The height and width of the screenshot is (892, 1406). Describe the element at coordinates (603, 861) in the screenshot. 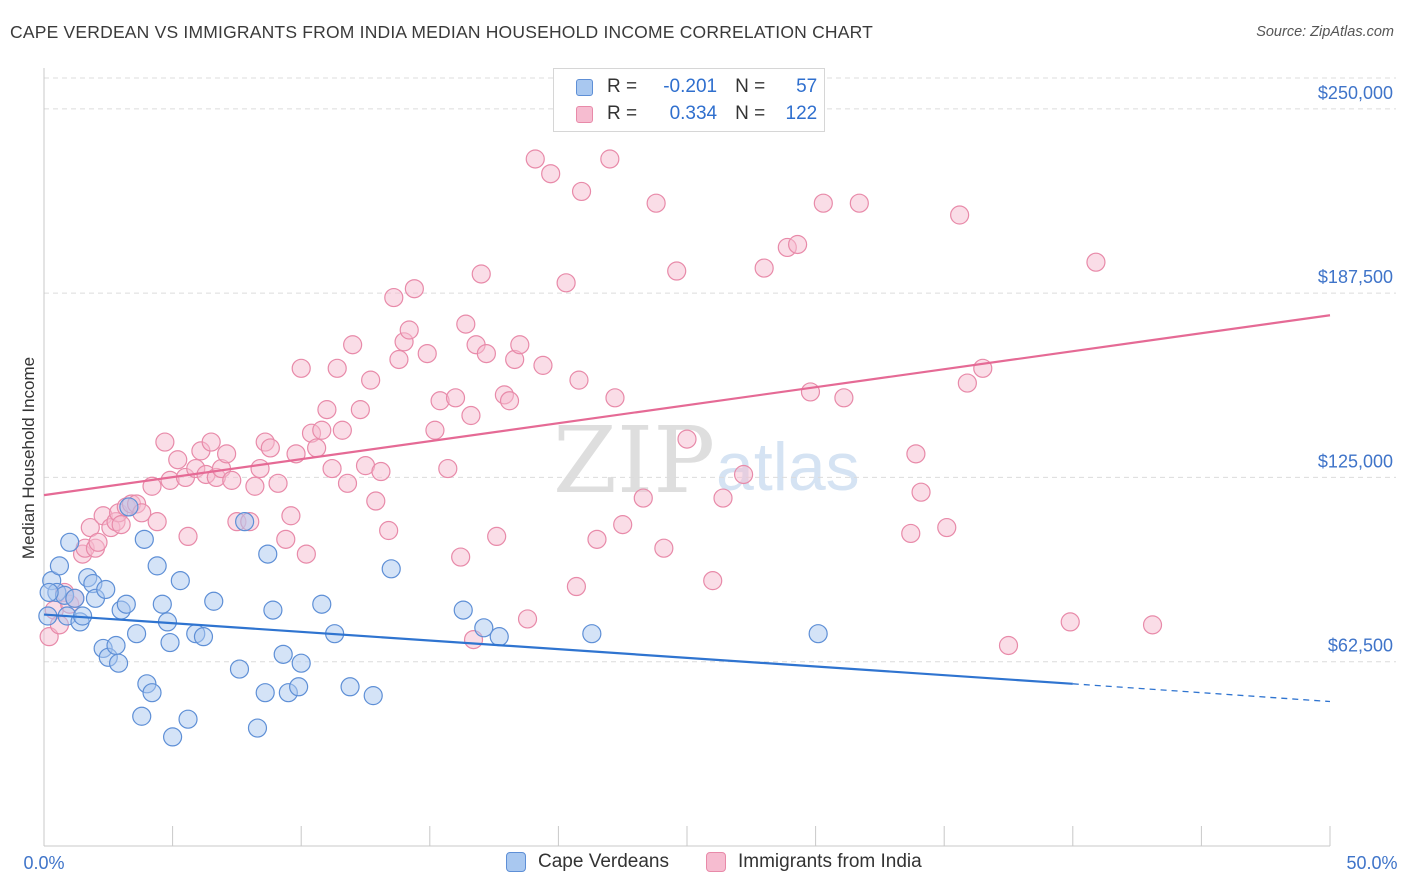

I see `legend-label-cape-verdeans: Cape Verdeans` at that location.